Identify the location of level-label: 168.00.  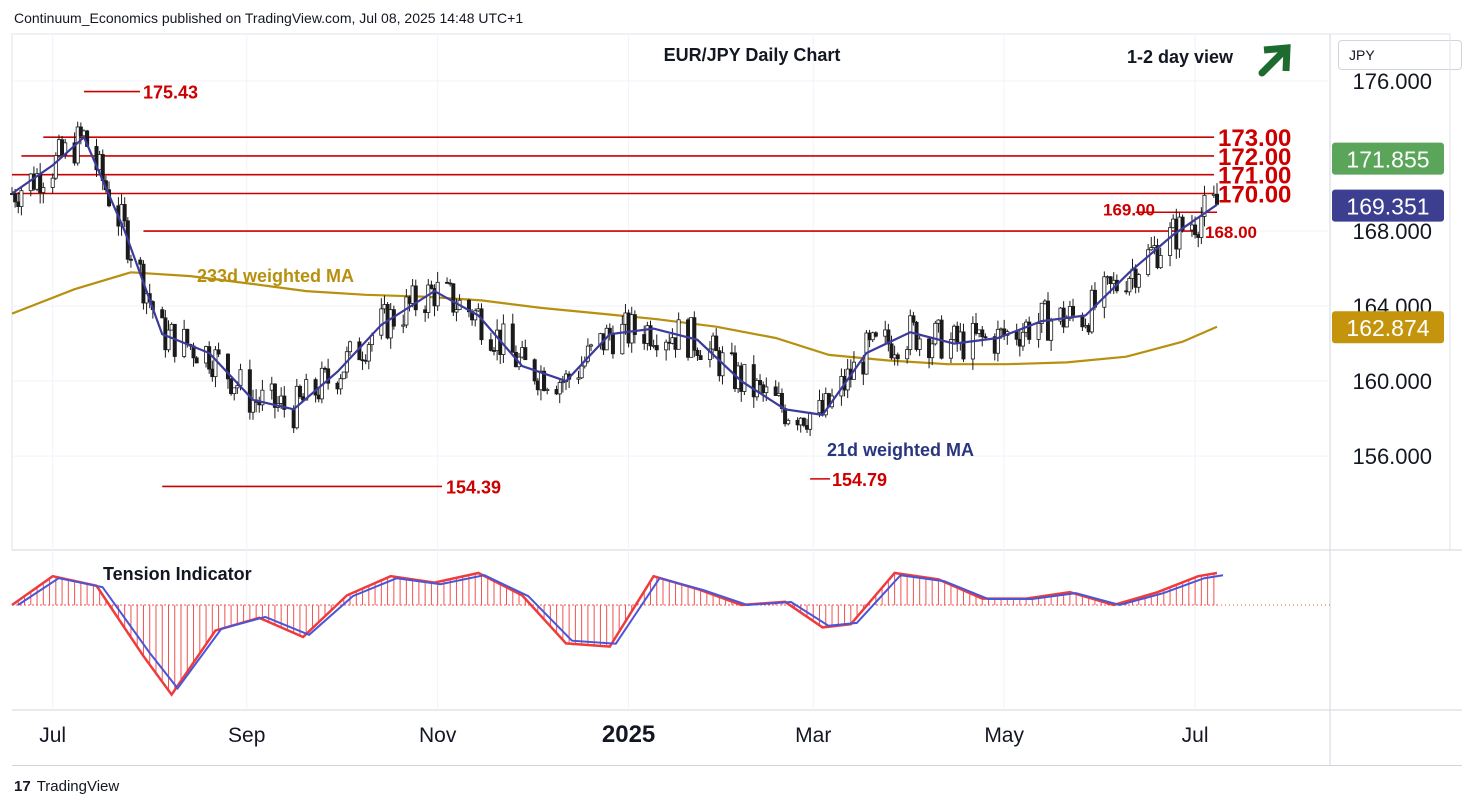
(1231, 232).